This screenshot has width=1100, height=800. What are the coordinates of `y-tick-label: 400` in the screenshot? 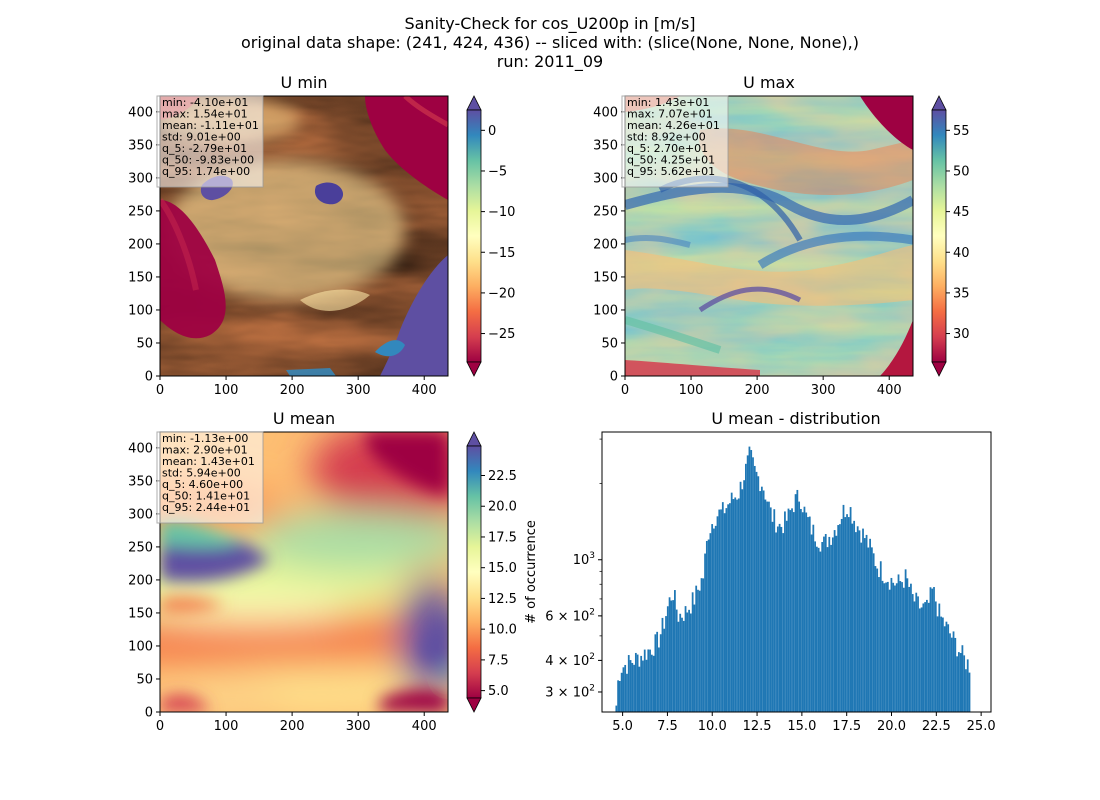 It's located at (140, 448).